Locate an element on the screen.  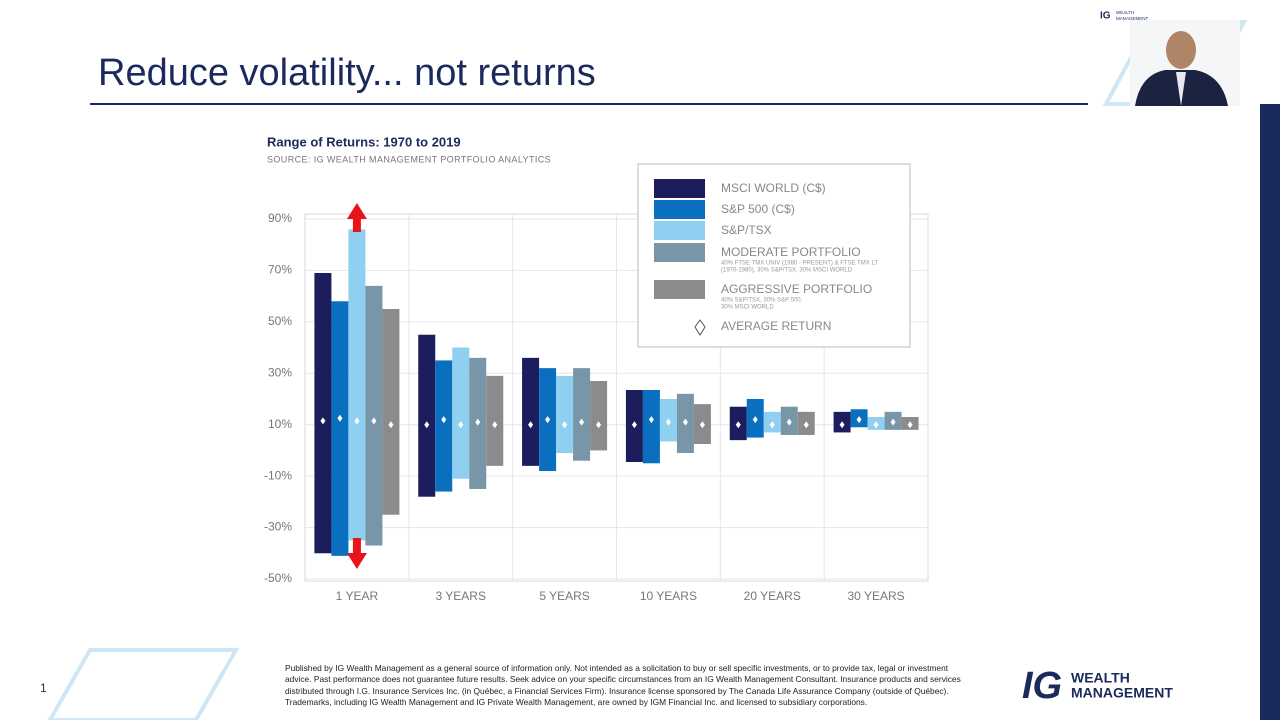
y-tick-label: 90% is located at coordinates (280, 218).